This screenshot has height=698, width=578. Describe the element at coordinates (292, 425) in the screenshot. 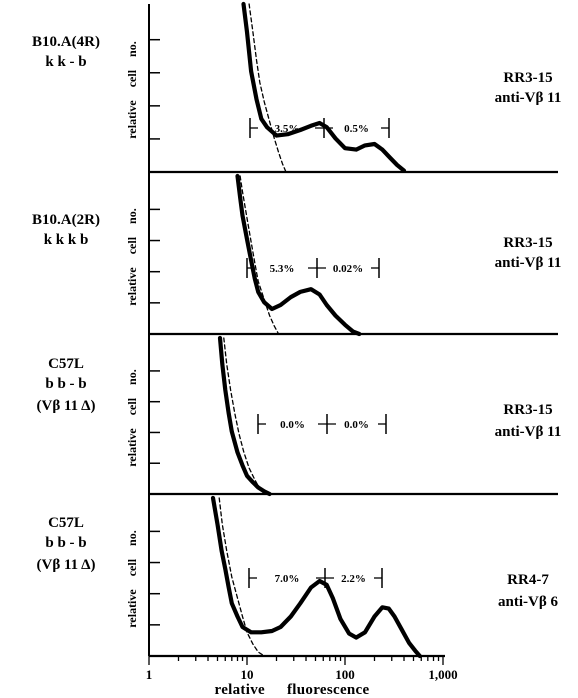

I see `gate-percentage-low: 0.0%` at that location.